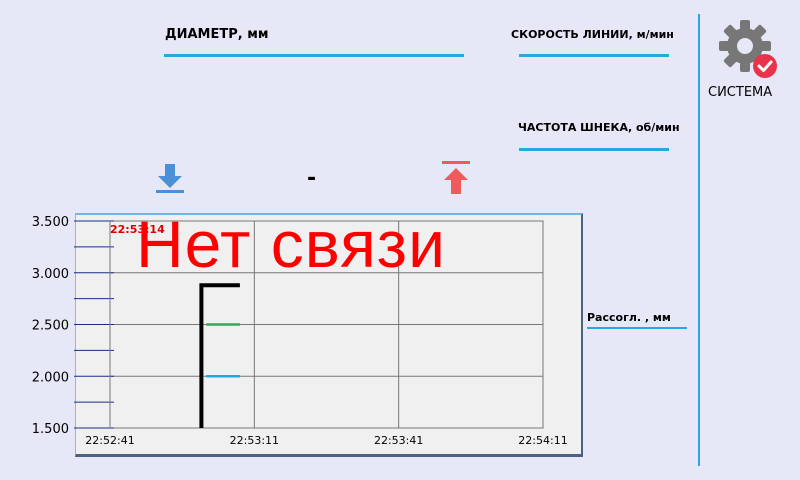 The image size is (800, 480). I want to click on chart-timestamp: 22:53:14, so click(137, 229).